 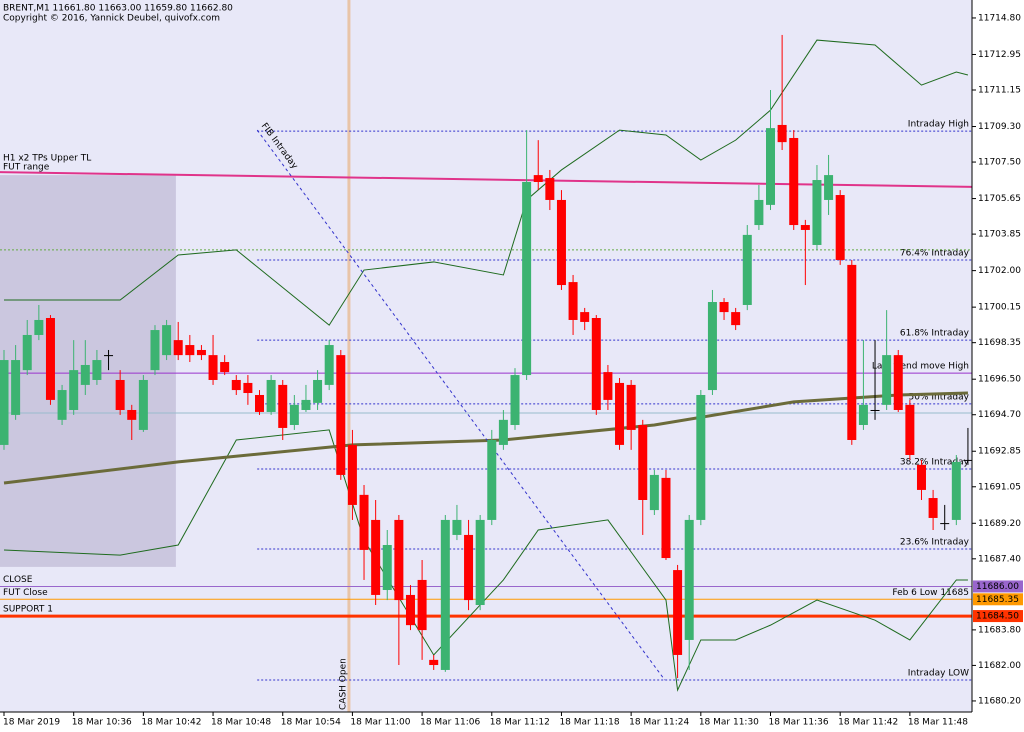 What do you see at coordinates (999, 452) in the screenshot?
I see `y-tick-label: 11692.85` at bounding box center [999, 452].